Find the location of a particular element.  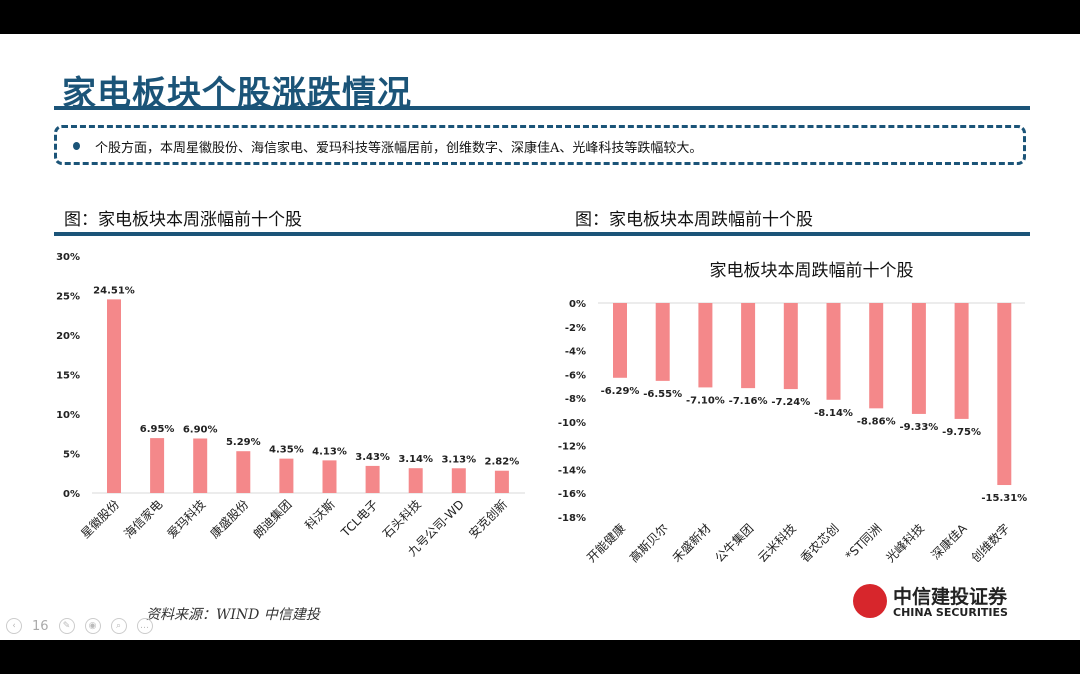

data-label: 4.13% is located at coordinates (329, 451).